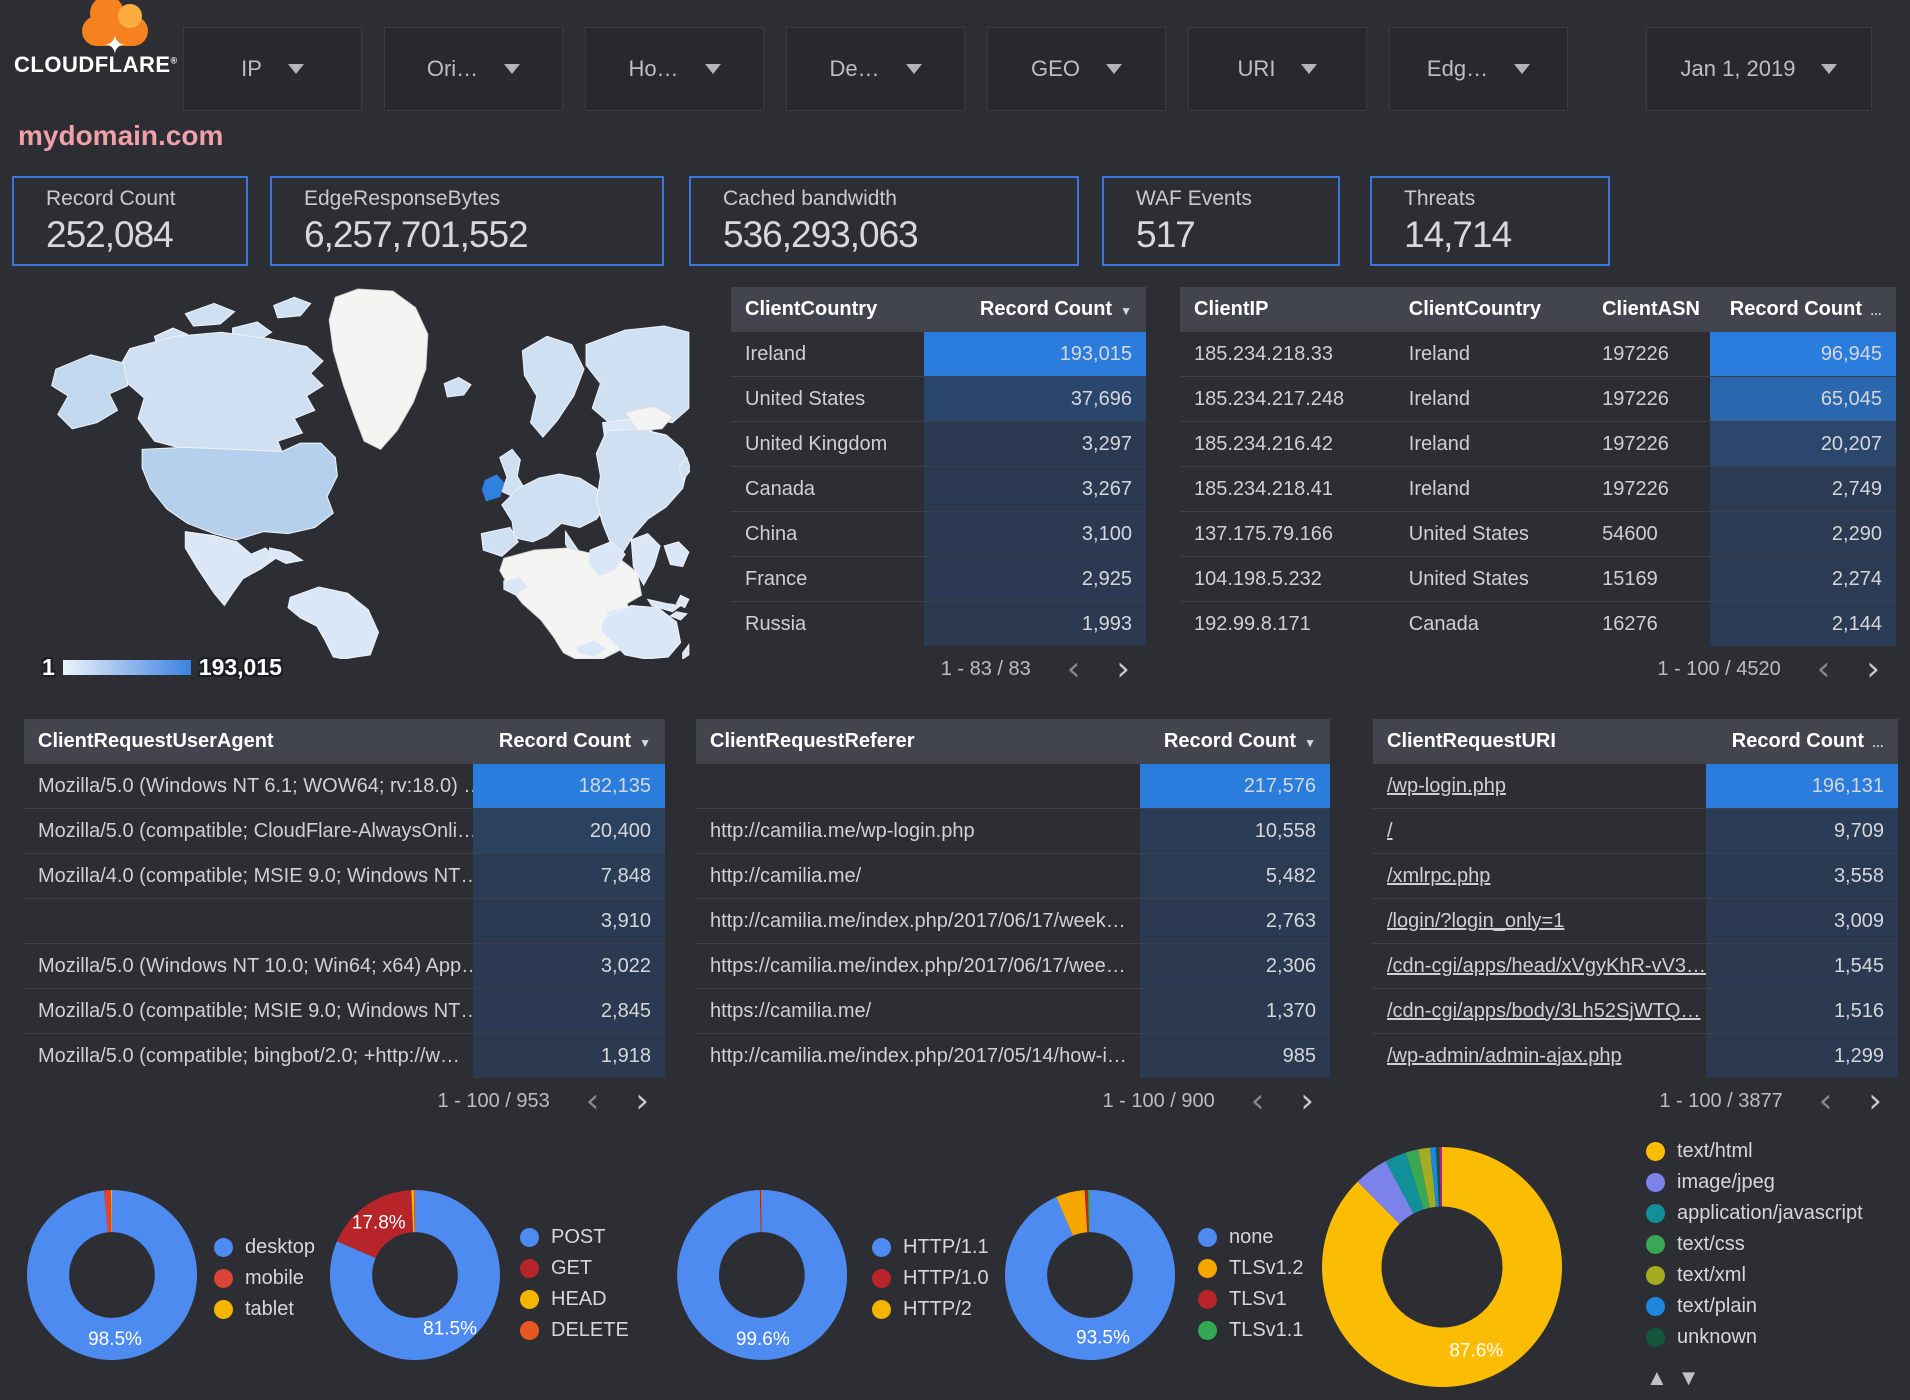 The width and height of the screenshot is (1910, 1400). I want to click on table-cell: /, so click(1390, 830).